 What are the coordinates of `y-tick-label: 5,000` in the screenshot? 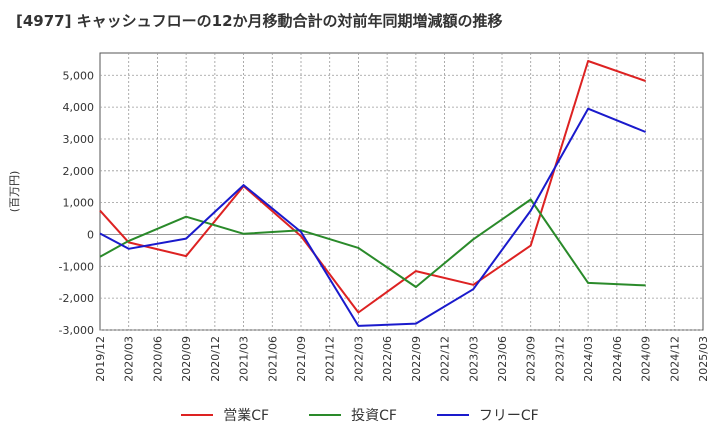 It's located at (79, 75).